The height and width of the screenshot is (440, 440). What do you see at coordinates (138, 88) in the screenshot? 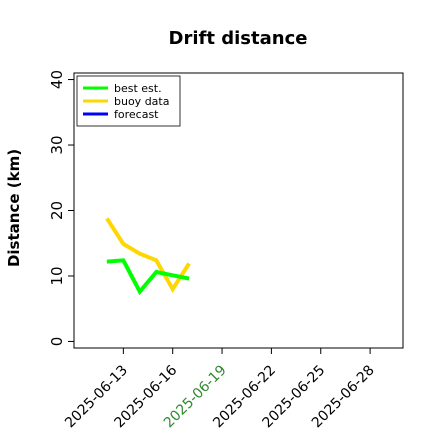
I see `legend-label-best-est: best est.` at bounding box center [138, 88].